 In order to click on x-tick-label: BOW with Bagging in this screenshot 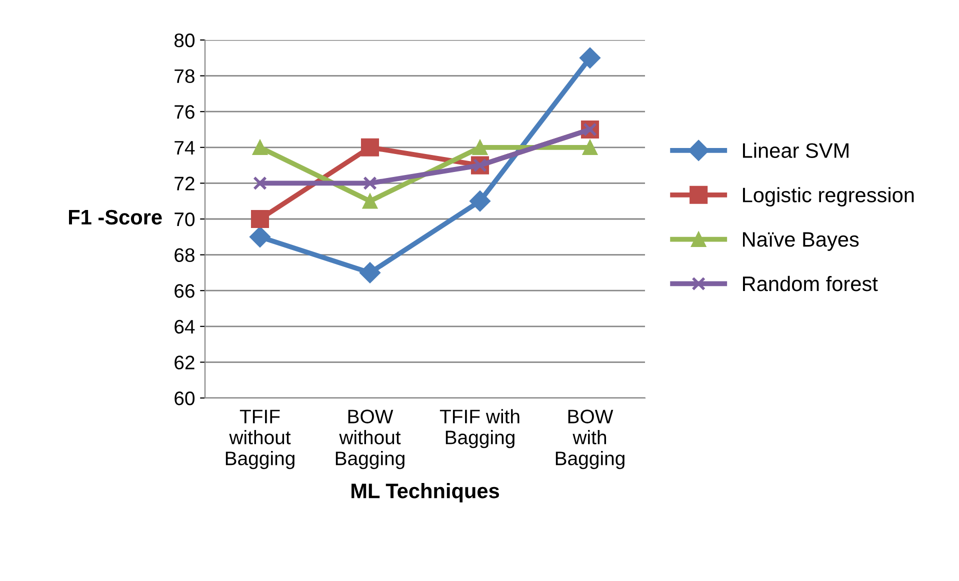, I will do `click(590, 440)`.